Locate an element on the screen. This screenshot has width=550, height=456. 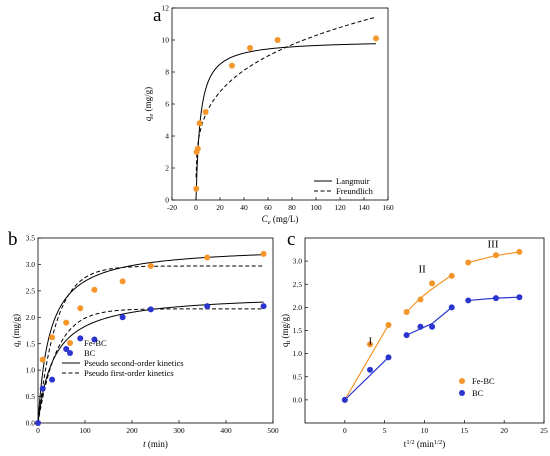
x-tick-label: 5 is located at coordinates (385, 430).